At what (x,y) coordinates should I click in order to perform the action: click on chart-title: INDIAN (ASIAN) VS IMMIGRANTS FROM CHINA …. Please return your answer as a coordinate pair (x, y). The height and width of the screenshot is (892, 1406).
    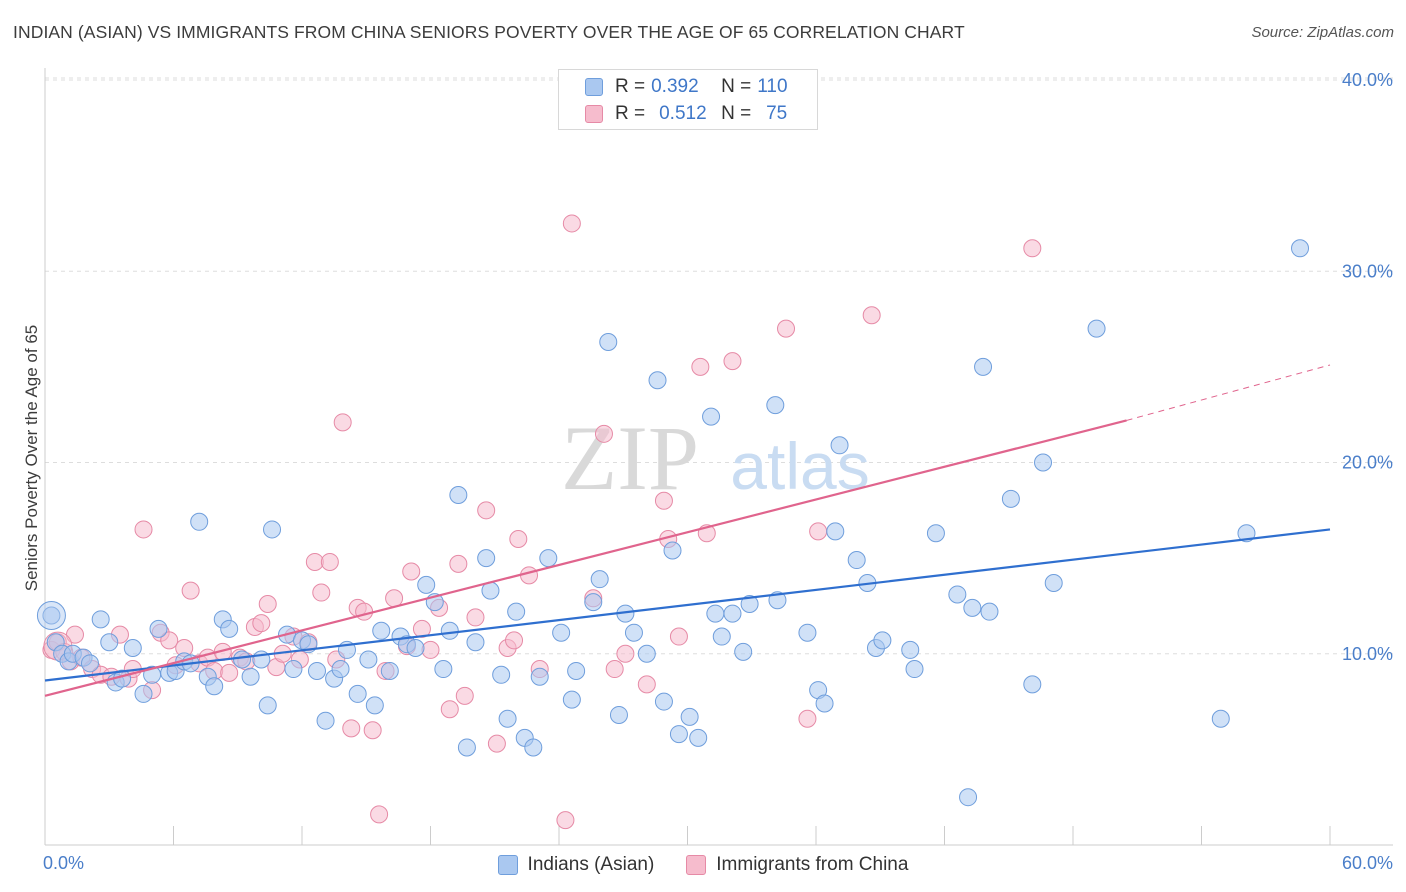
    Looking at the image, I should click on (489, 32).